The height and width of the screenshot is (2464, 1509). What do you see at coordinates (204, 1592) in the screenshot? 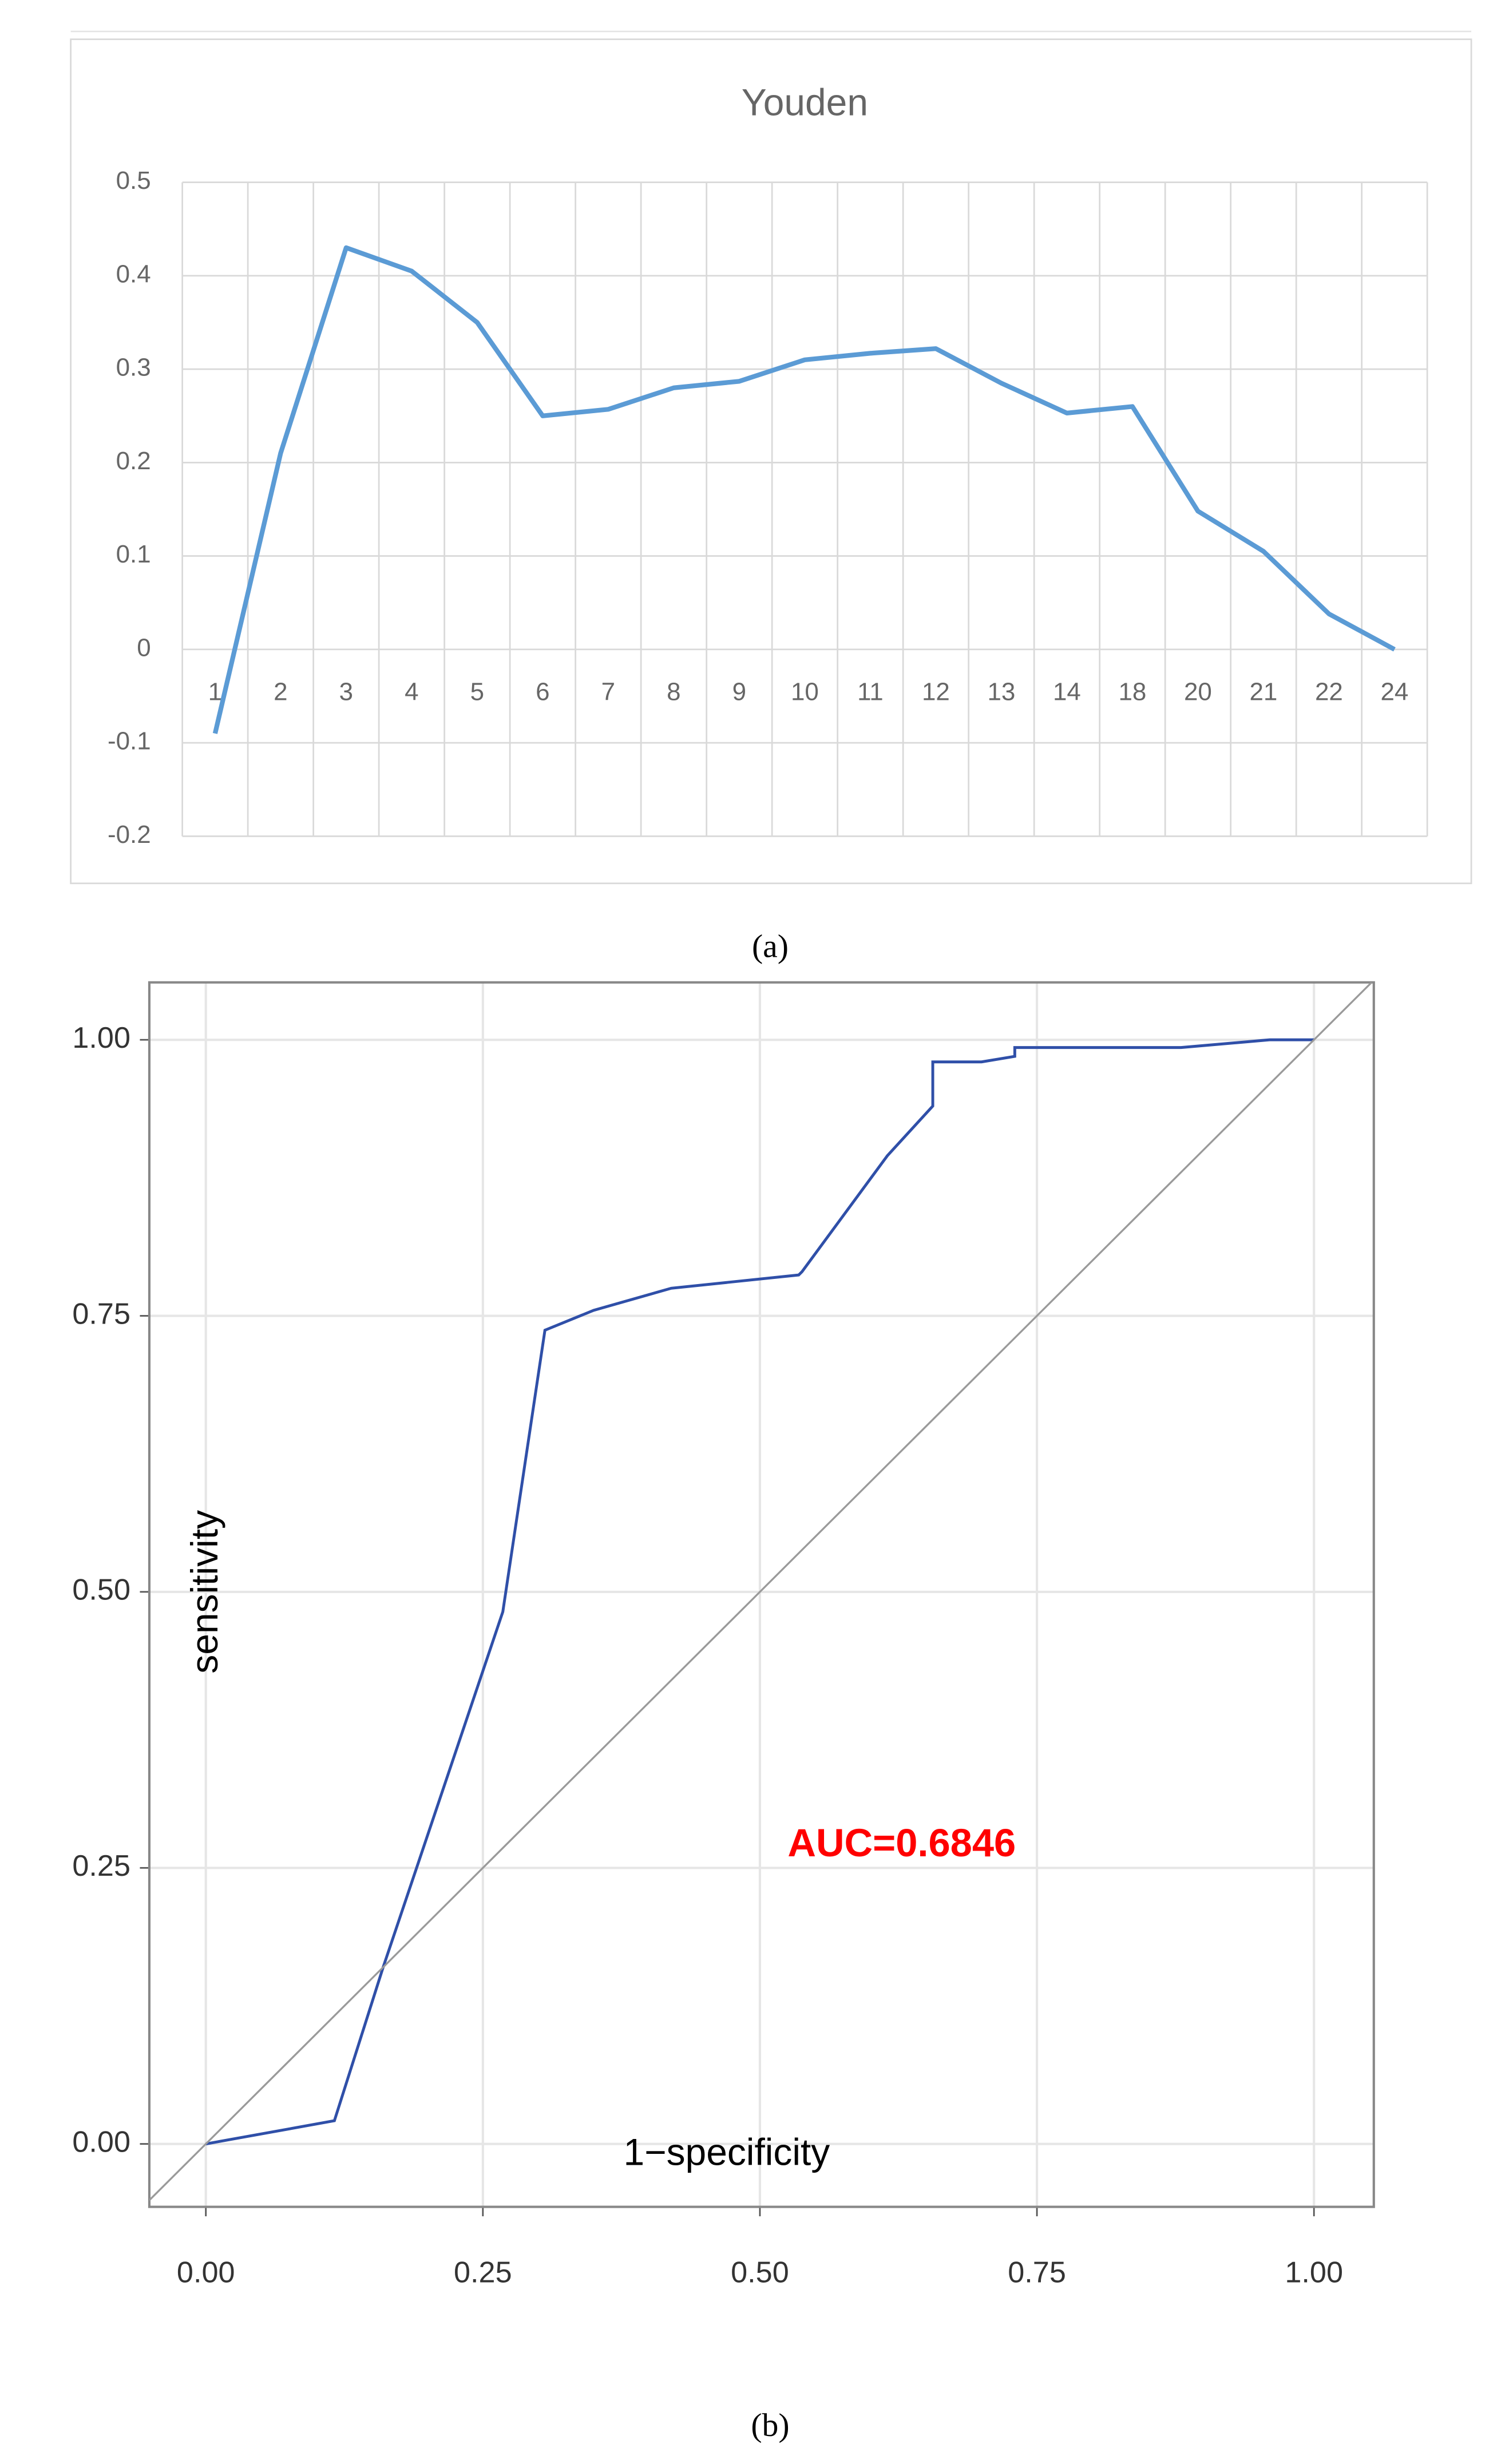
I see `y-axis-label: sensitivity` at bounding box center [204, 1592].